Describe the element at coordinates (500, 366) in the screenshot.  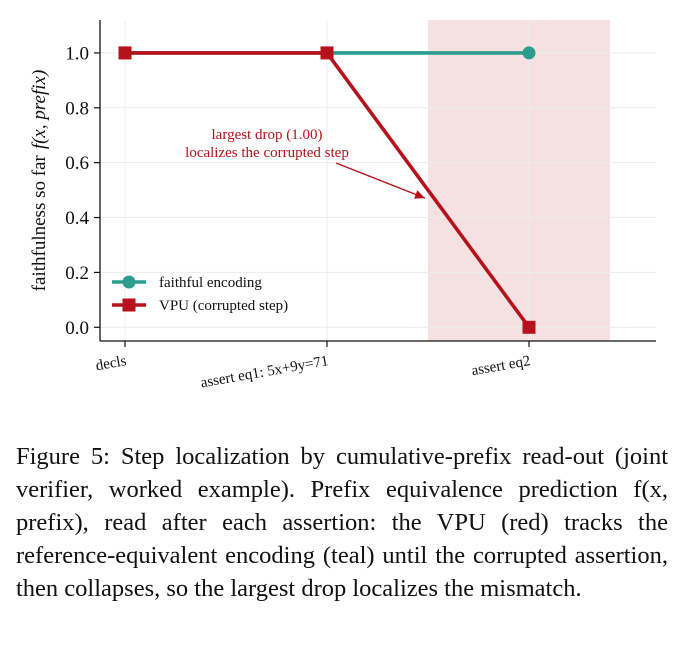
I see `x-tick-label-2: assert eq2` at that location.